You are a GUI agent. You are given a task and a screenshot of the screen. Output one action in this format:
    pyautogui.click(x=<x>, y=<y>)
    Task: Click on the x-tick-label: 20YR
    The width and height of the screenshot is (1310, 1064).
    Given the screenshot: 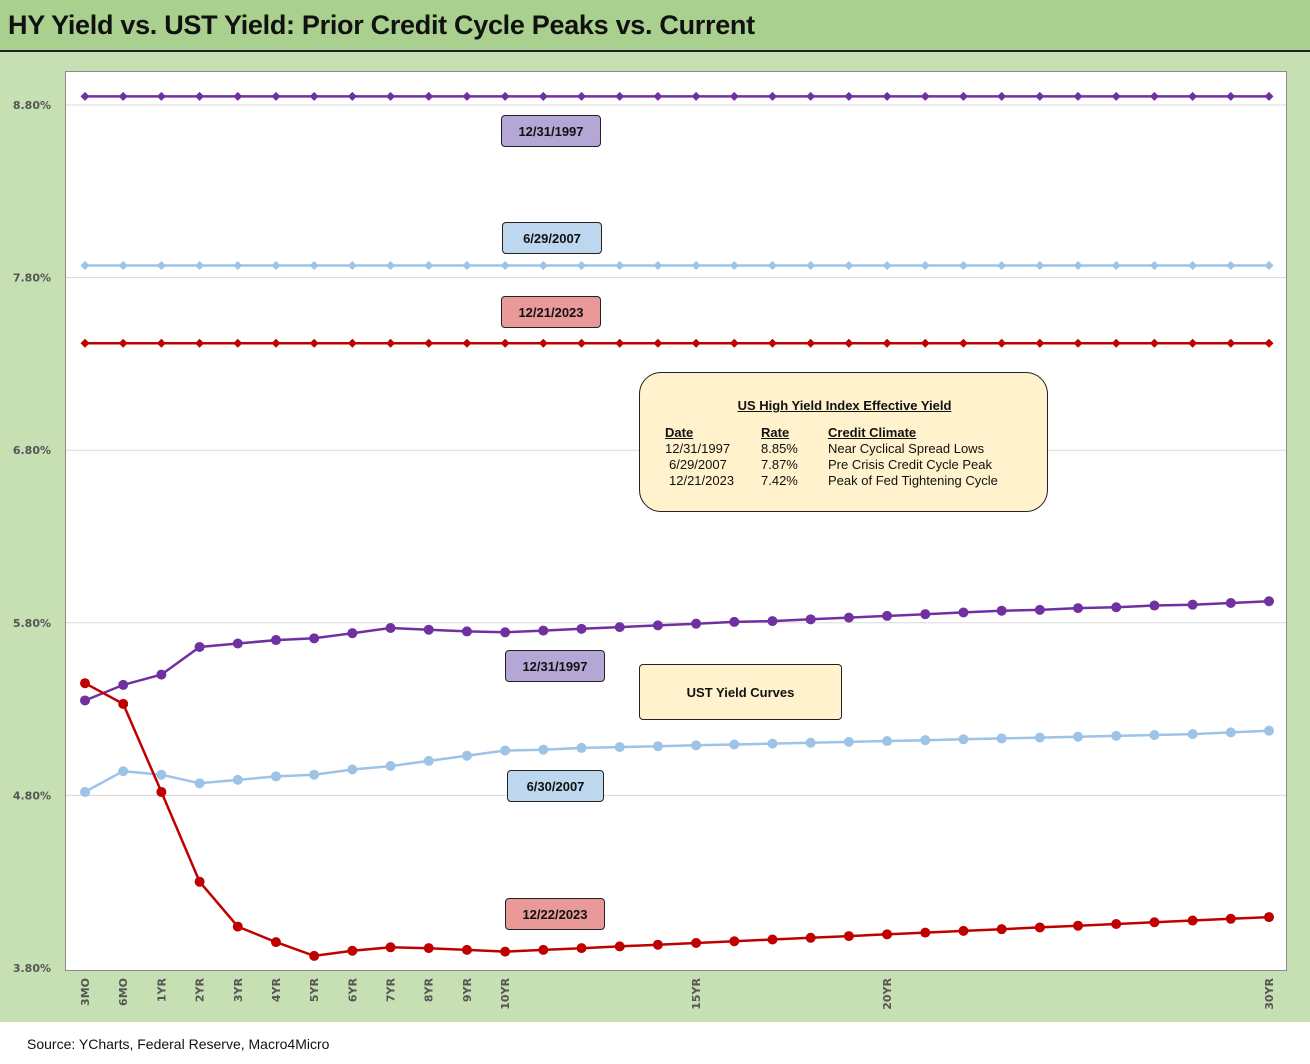 What is the action you would take?
    pyautogui.click(x=887, y=993)
    